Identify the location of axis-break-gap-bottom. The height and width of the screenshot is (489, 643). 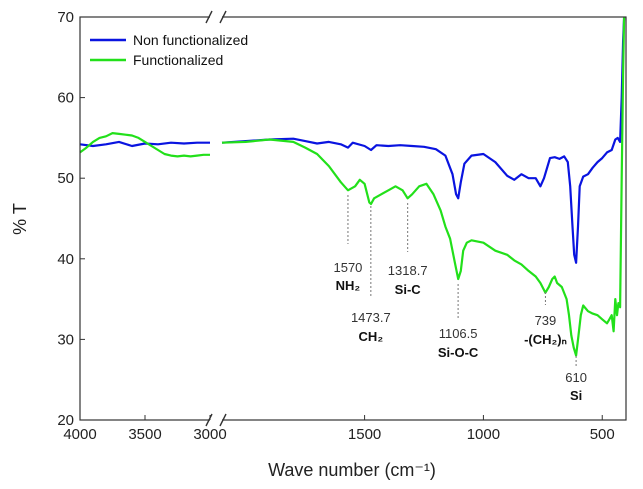
(216, 420).